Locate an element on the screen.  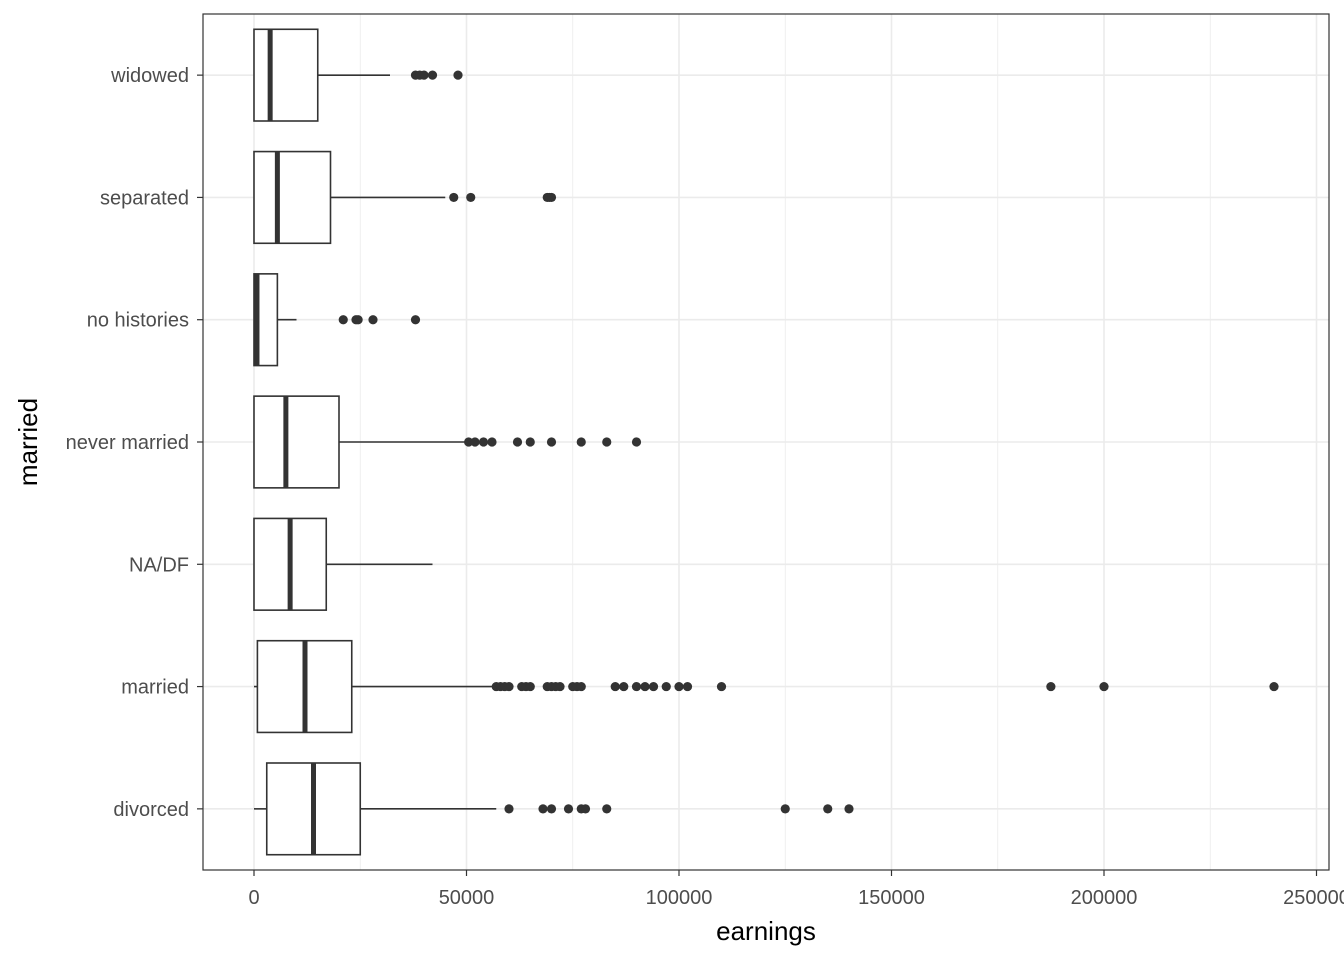
box-no-histories is located at coordinates (337, 320).